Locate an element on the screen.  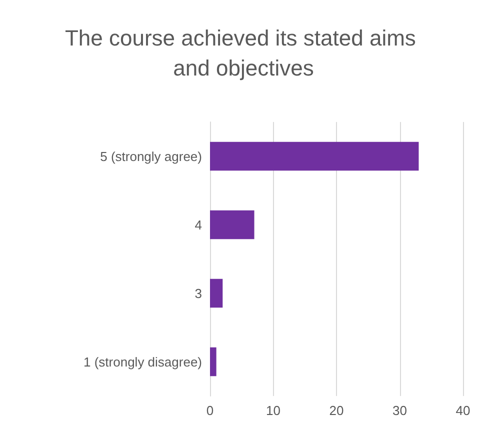
y-tick-label: 3 is located at coordinates (198, 293).